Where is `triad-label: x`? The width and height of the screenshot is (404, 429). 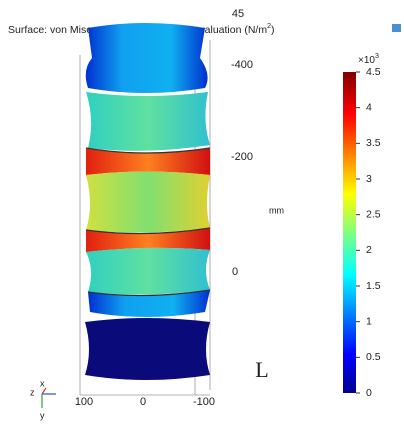 triad-label: x is located at coordinates (42, 383).